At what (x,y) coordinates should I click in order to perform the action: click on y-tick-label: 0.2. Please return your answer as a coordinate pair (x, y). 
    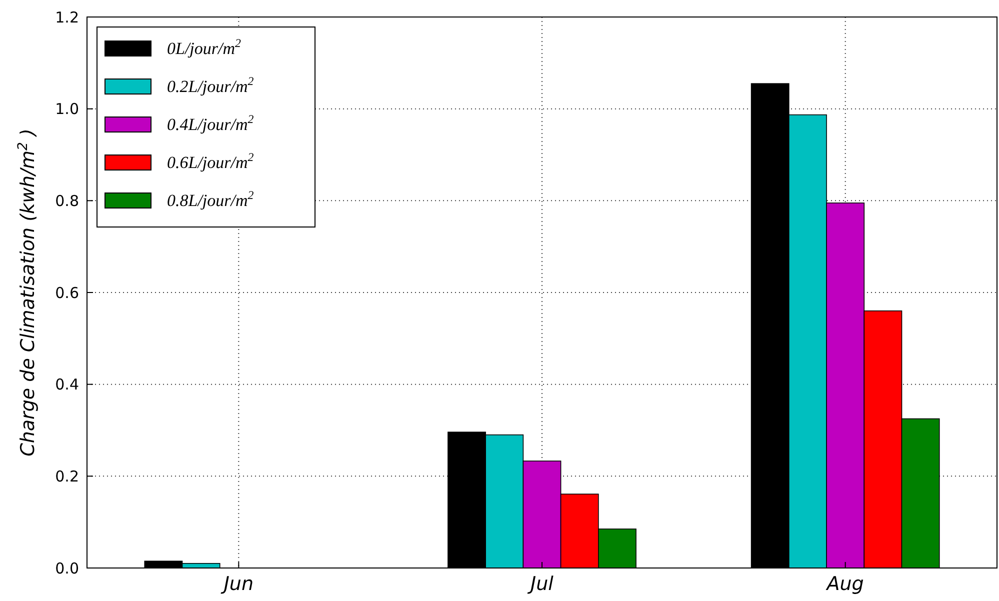
    Looking at the image, I should click on (67, 476).